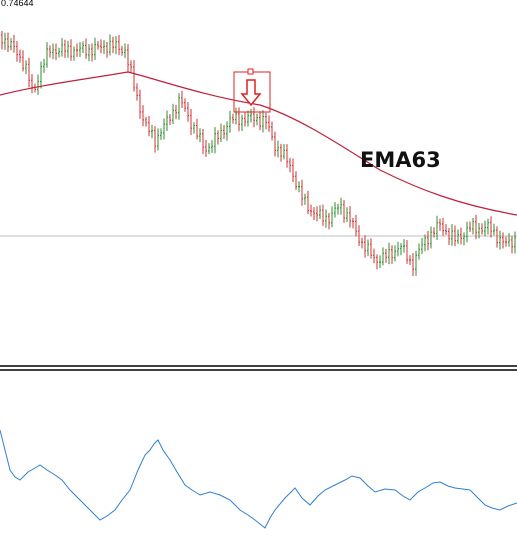 The width and height of the screenshot is (517, 550). I want to click on down-arrow, so click(251, 93).